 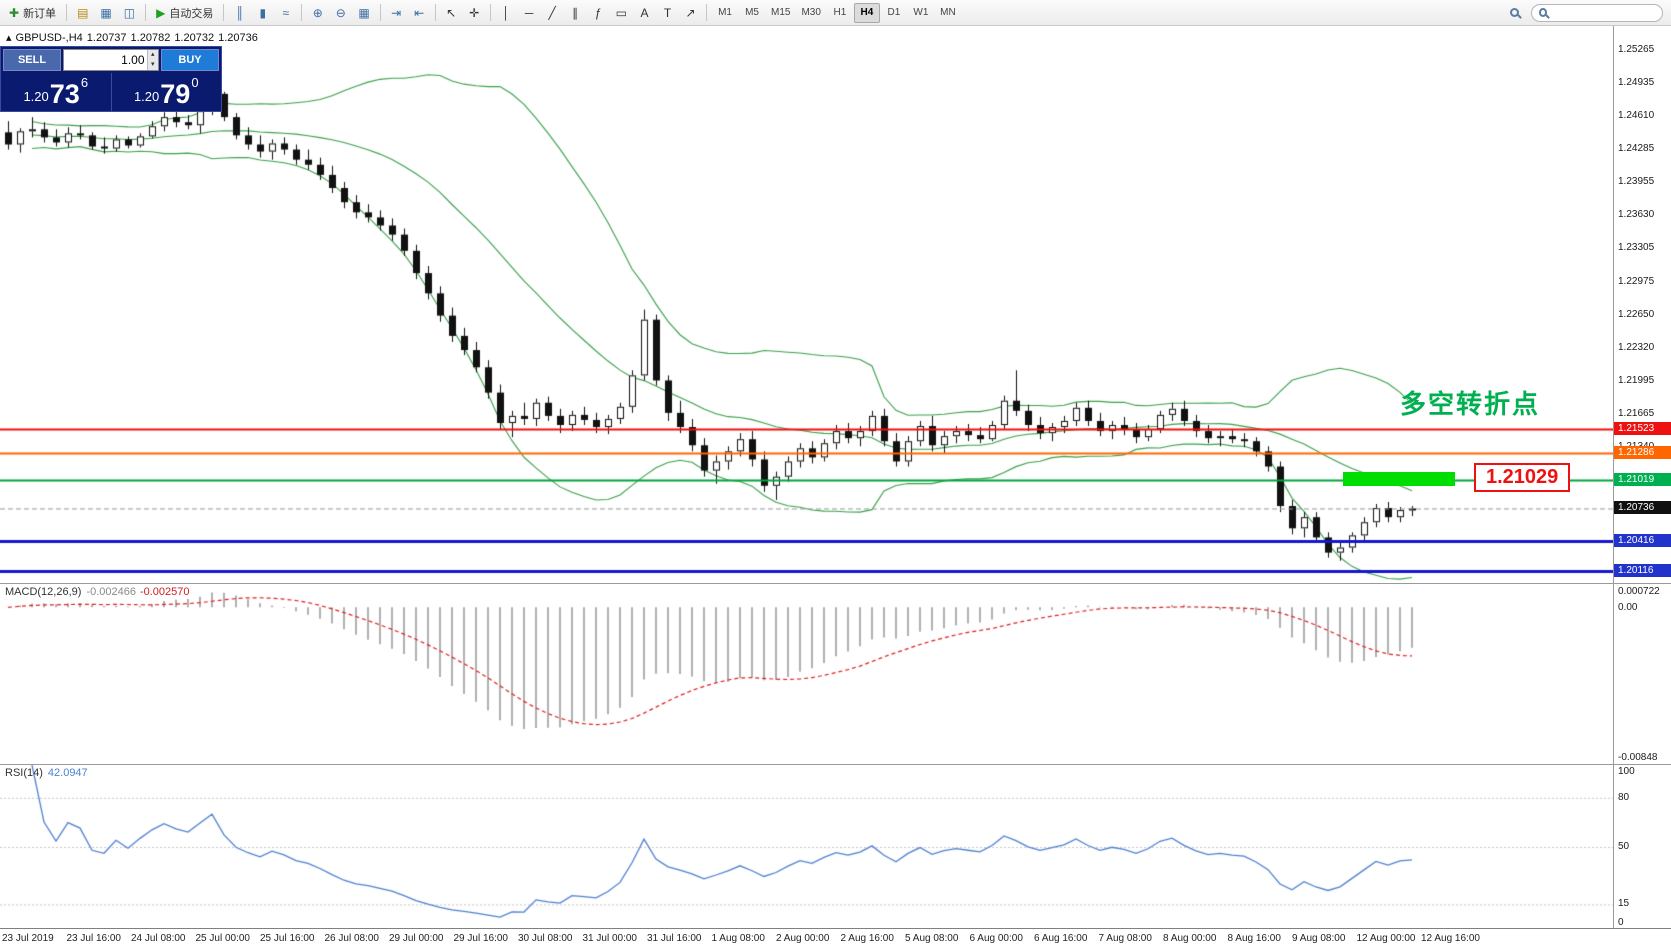 What do you see at coordinates (164, 592) in the screenshot?
I see `macd-signal-value: -0.002570` at bounding box center [164, 592].